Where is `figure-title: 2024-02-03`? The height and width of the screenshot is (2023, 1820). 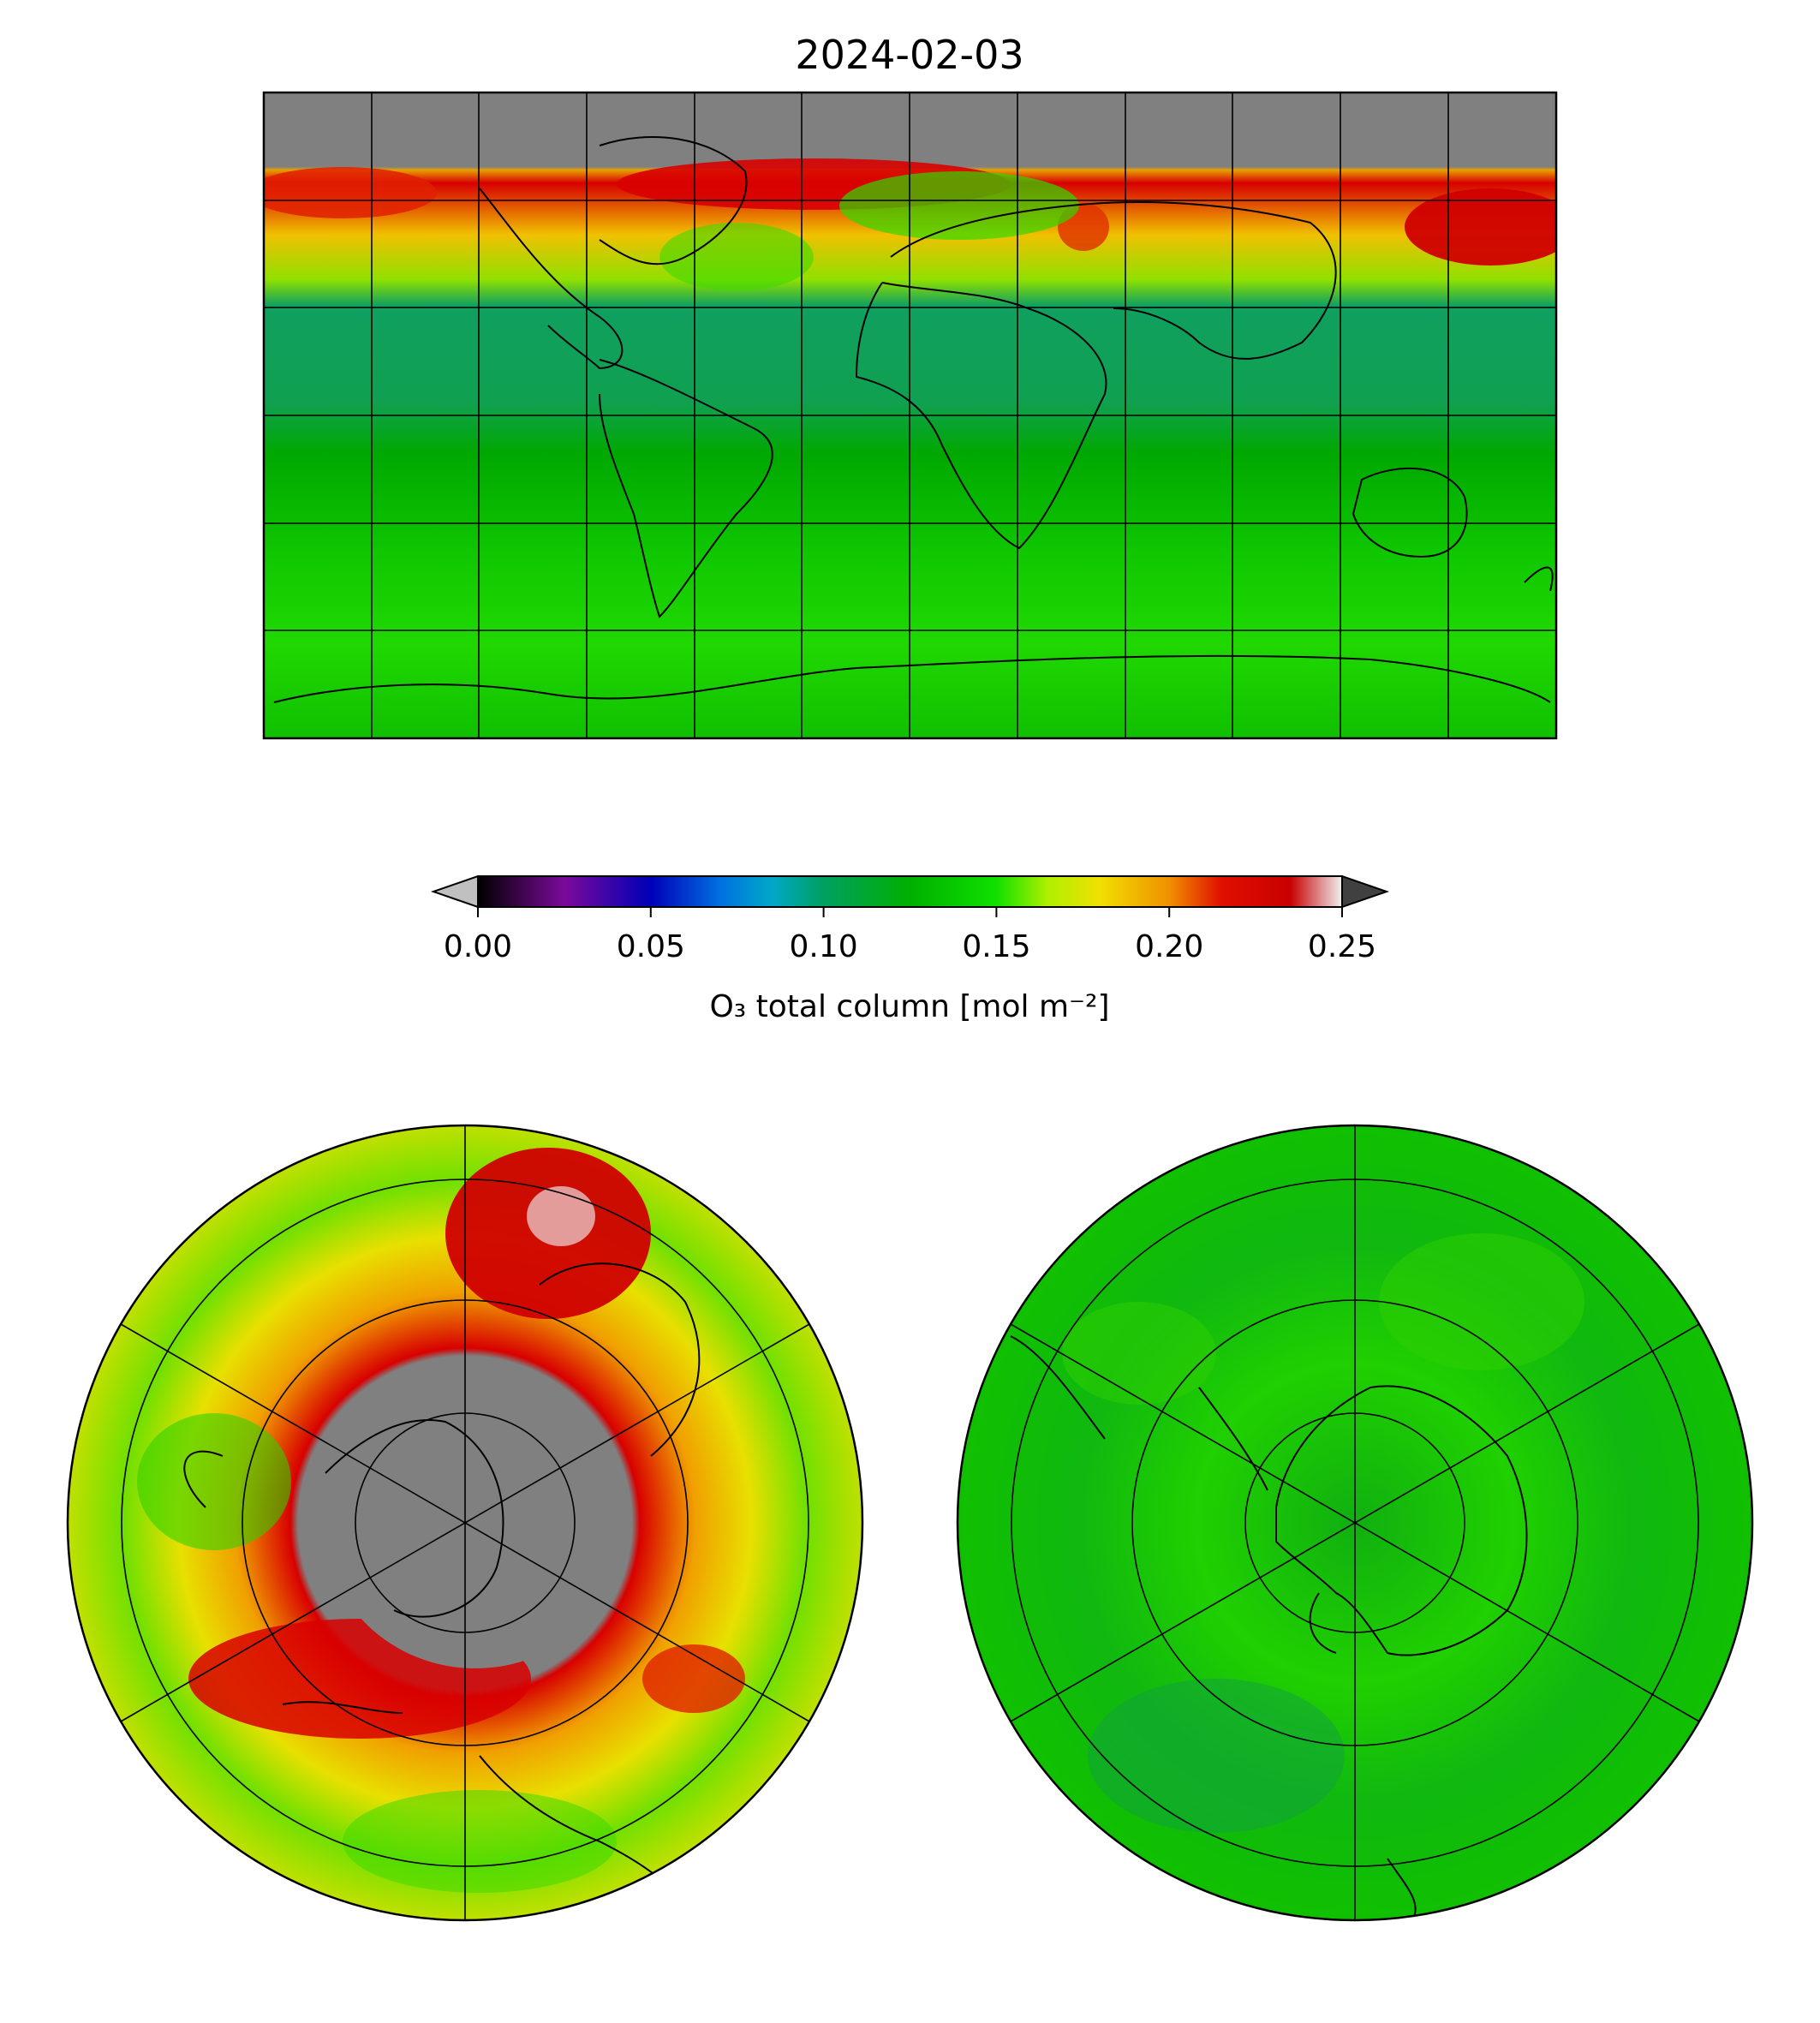
figure-title: 2024-02-03 is located at coordinates (909, 55).